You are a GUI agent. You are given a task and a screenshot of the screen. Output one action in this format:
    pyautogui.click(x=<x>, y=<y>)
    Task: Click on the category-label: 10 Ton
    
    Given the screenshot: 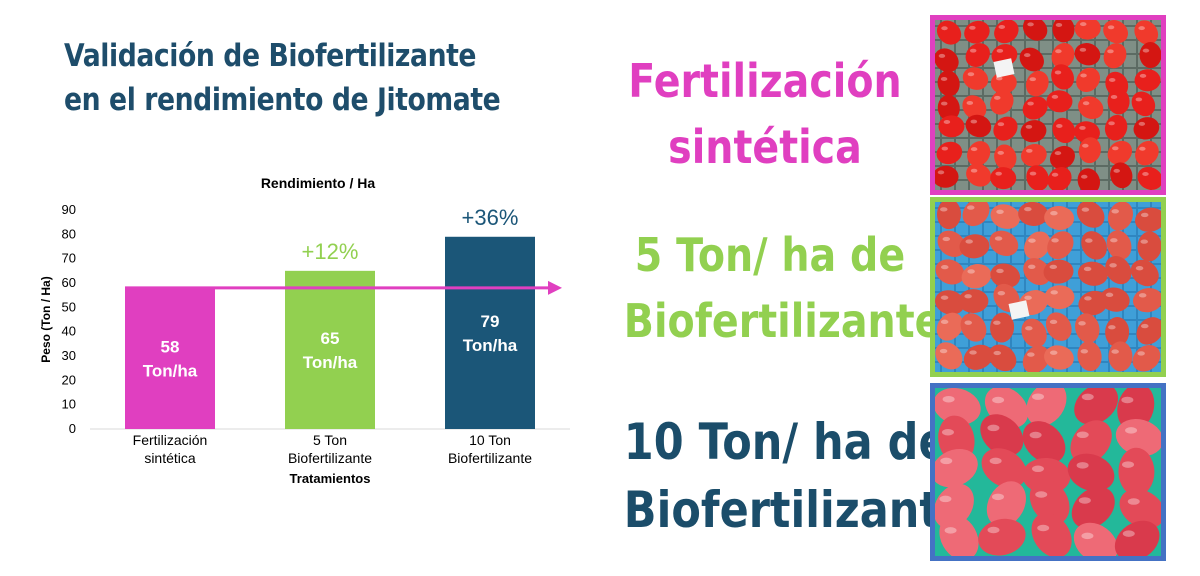 What is the action you would take?
    pyautogui.click(x=490, y=440)
    